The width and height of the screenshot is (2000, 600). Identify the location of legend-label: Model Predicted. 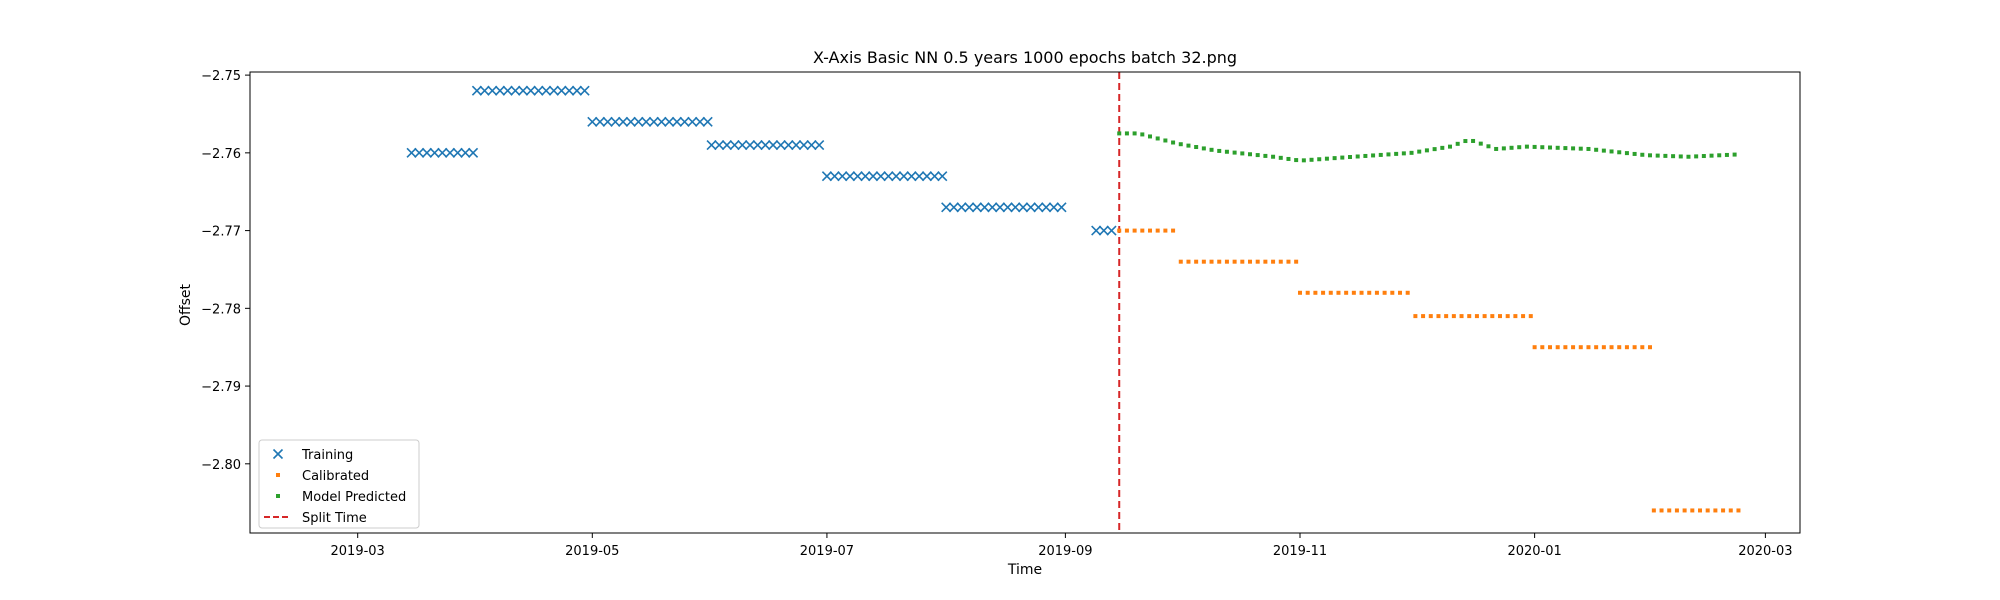
(354, 497).